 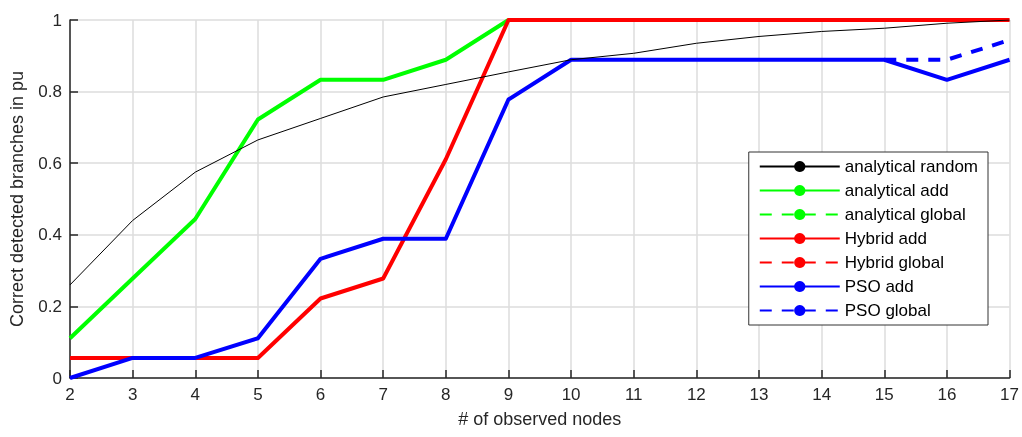 What do you see at coordinates (17, 199) in the screenshot?
I see `y-axis-title: Correct detected branches in pu` at bounding box center [17, 199].